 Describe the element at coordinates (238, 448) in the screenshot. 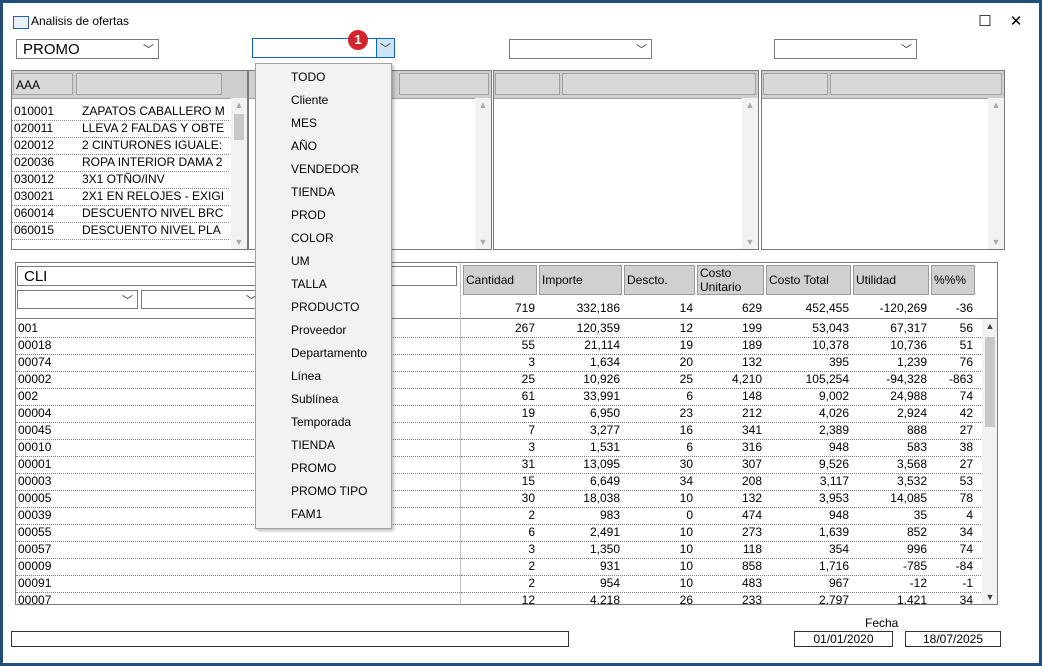

I see `table-row: 00010` at that location.